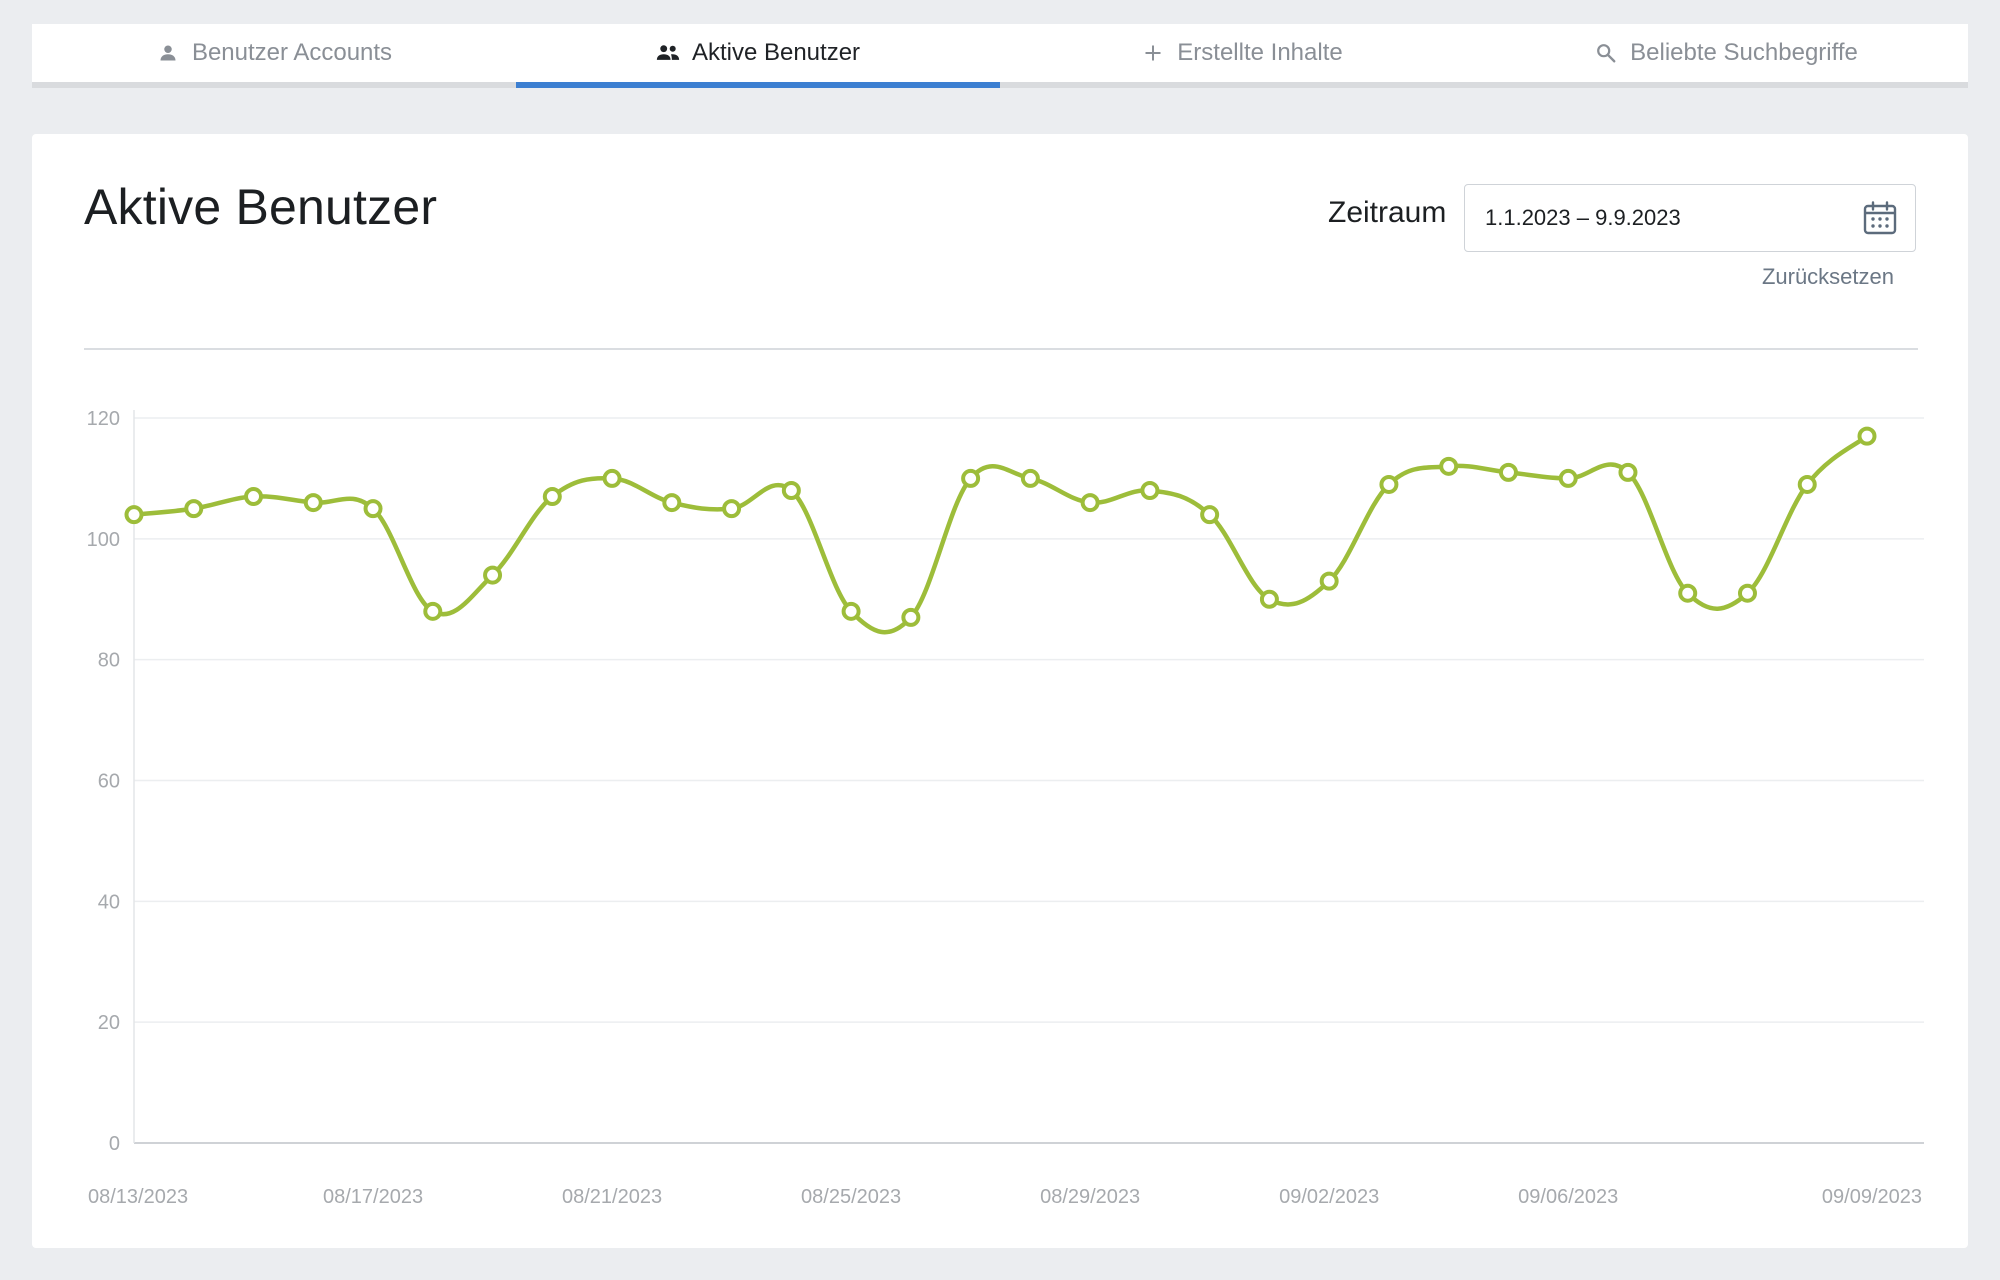  What do you see at coordinates (109, 782) in the screenshot?
I see `y-tick-label: 60` at bounding box center [109, 782].